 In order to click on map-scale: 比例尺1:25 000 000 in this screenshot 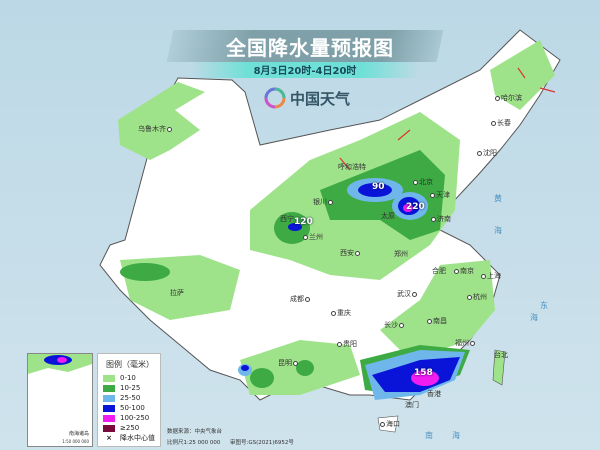, I will do `click(194, 443)`.